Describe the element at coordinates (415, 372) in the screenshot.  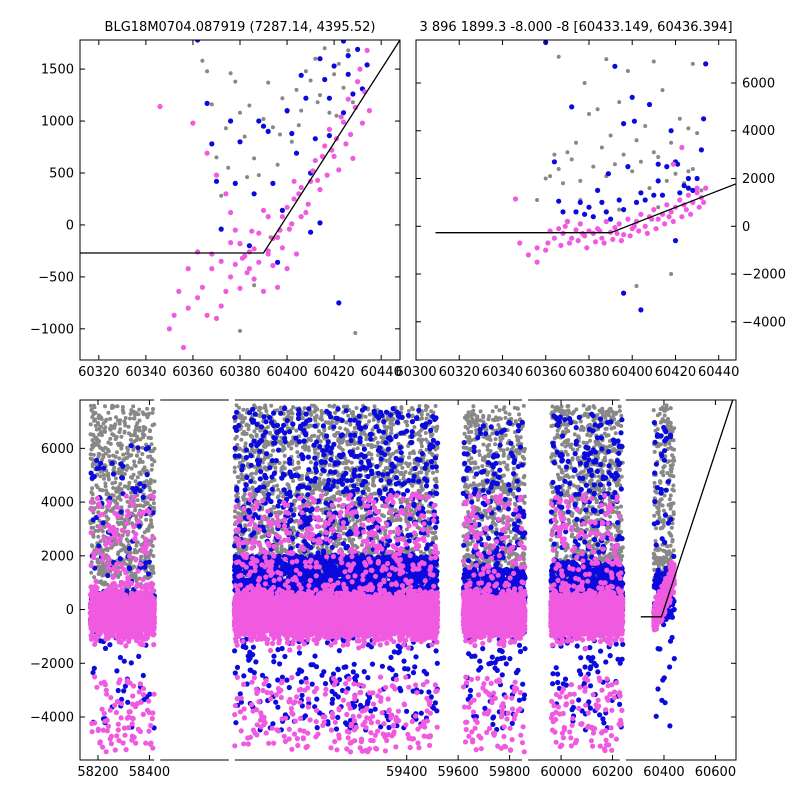
I see `x-tick-label: 60300` at that location.